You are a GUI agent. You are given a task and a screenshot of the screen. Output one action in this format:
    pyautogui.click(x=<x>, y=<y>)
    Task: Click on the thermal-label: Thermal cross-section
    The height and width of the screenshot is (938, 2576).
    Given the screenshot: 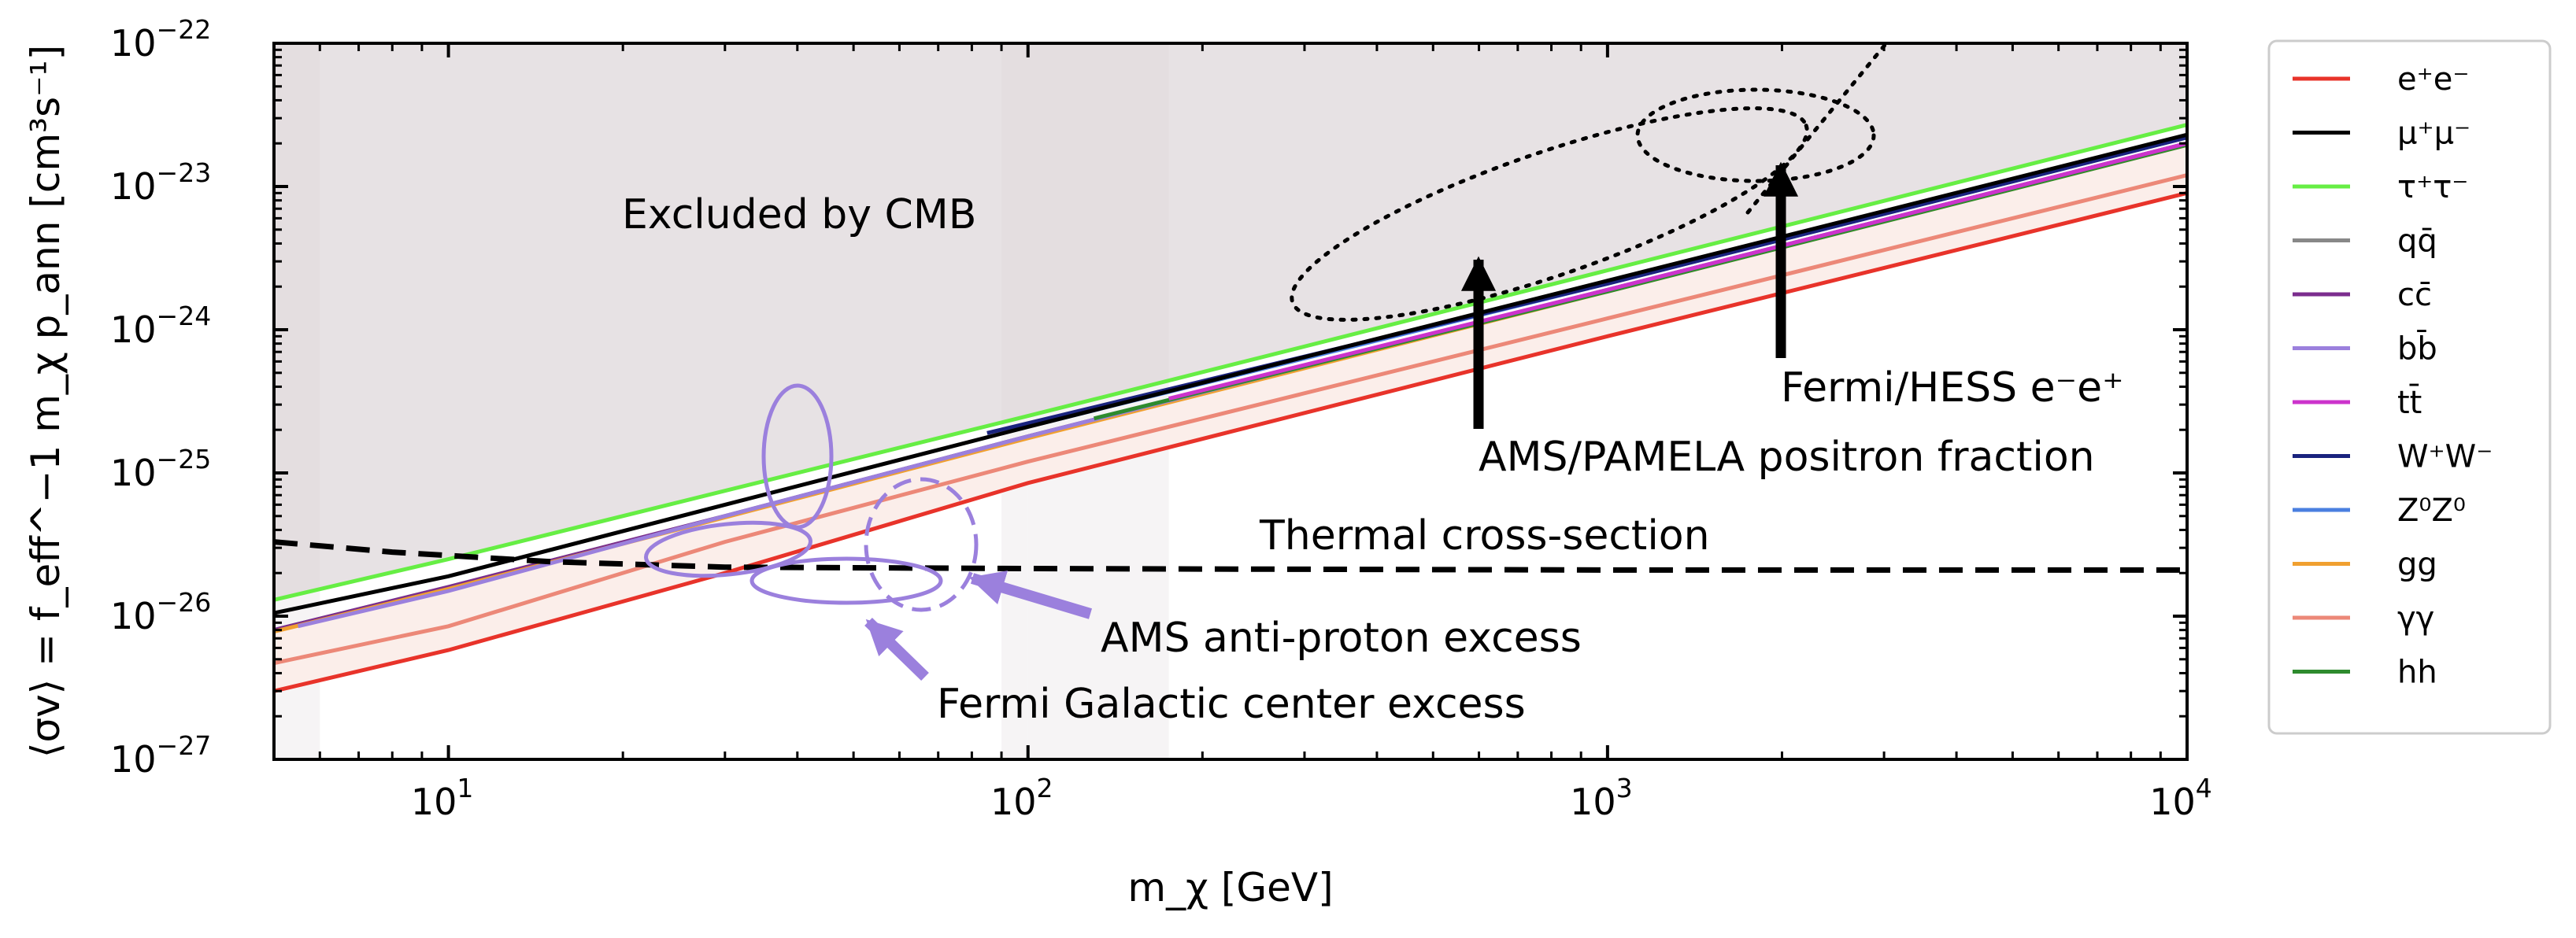 What is the action you would take?
    pyautogui.click(x=1484, y=536)
    